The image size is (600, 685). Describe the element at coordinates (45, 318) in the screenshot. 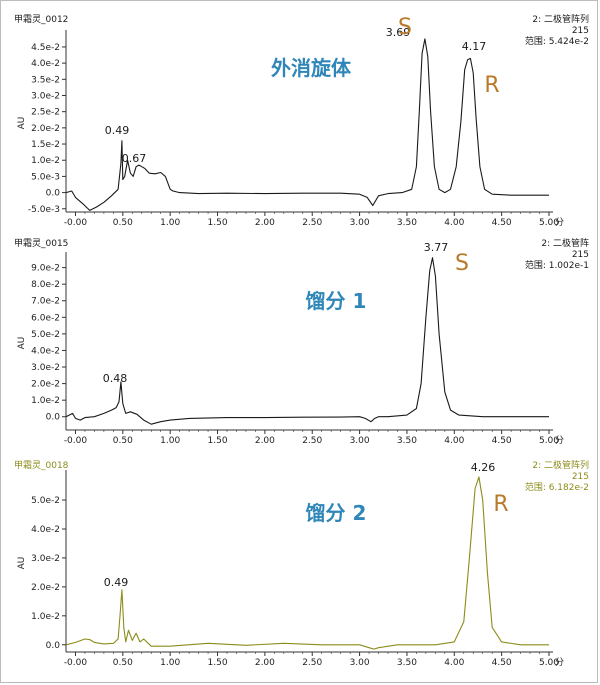

I see `y-tick-label: 6.0e-2` at that location.